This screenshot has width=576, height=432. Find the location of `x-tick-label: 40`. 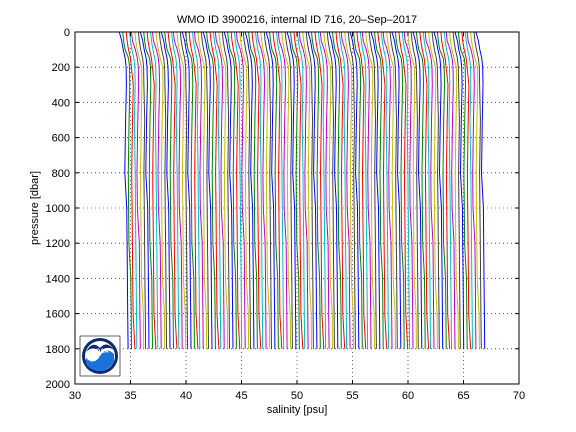

x-tick-label: 40 is located at coordinates (186, 396).